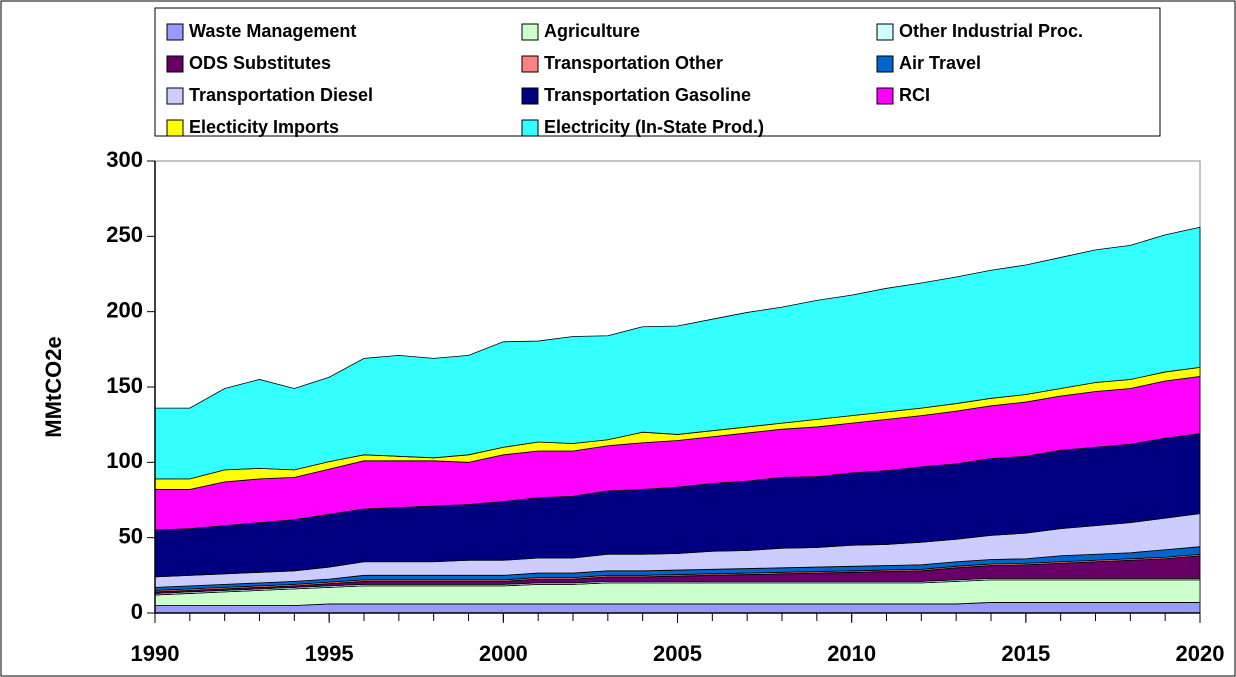  What do you see at coordinates (124, 309) in the screenshot?
I see `y-tick-label: 200` at bounding box center [124, 309].